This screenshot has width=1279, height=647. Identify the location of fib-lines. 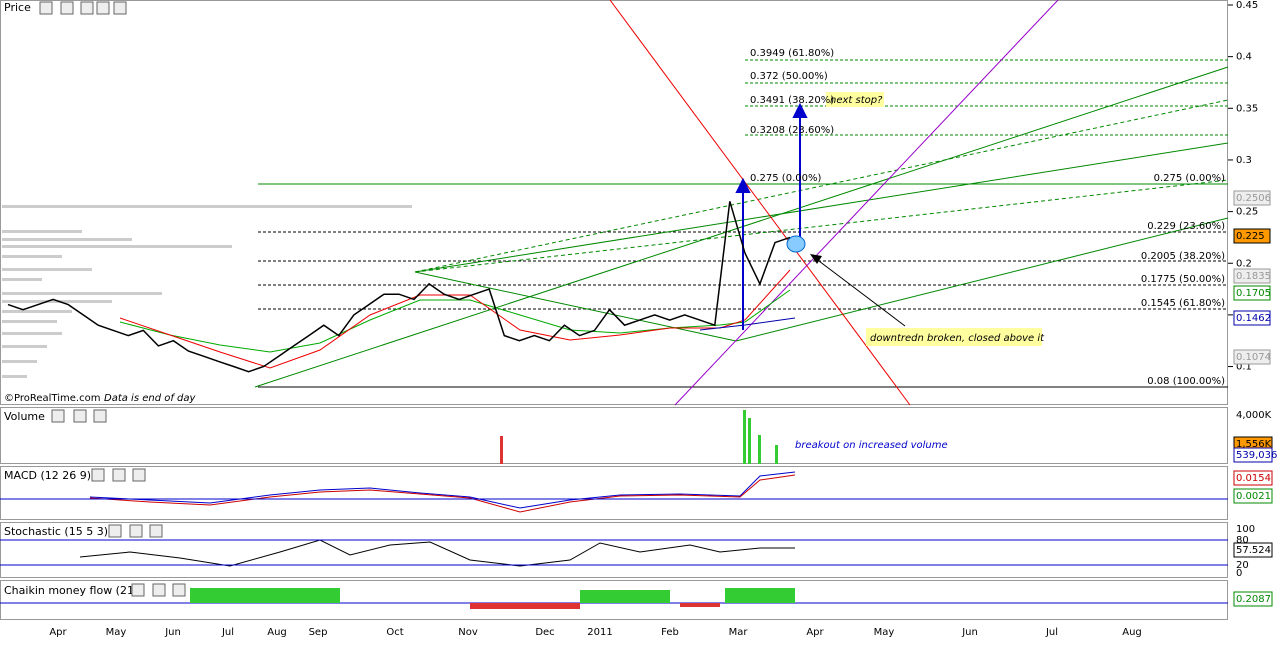
(986, 97).